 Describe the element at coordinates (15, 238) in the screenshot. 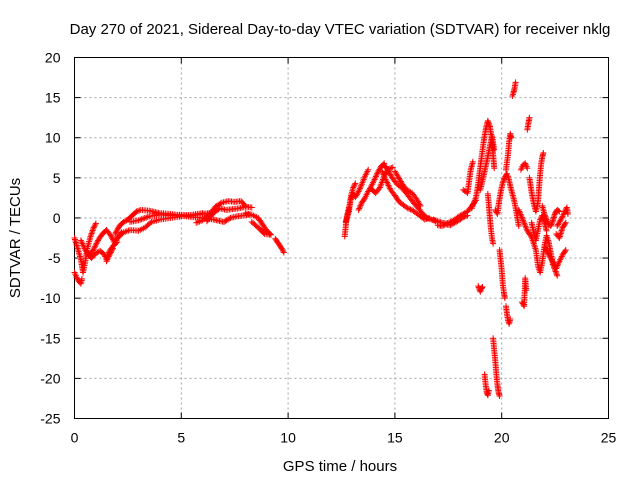

I see `y-axis-label: SDTVAR / TECUs` at that location.